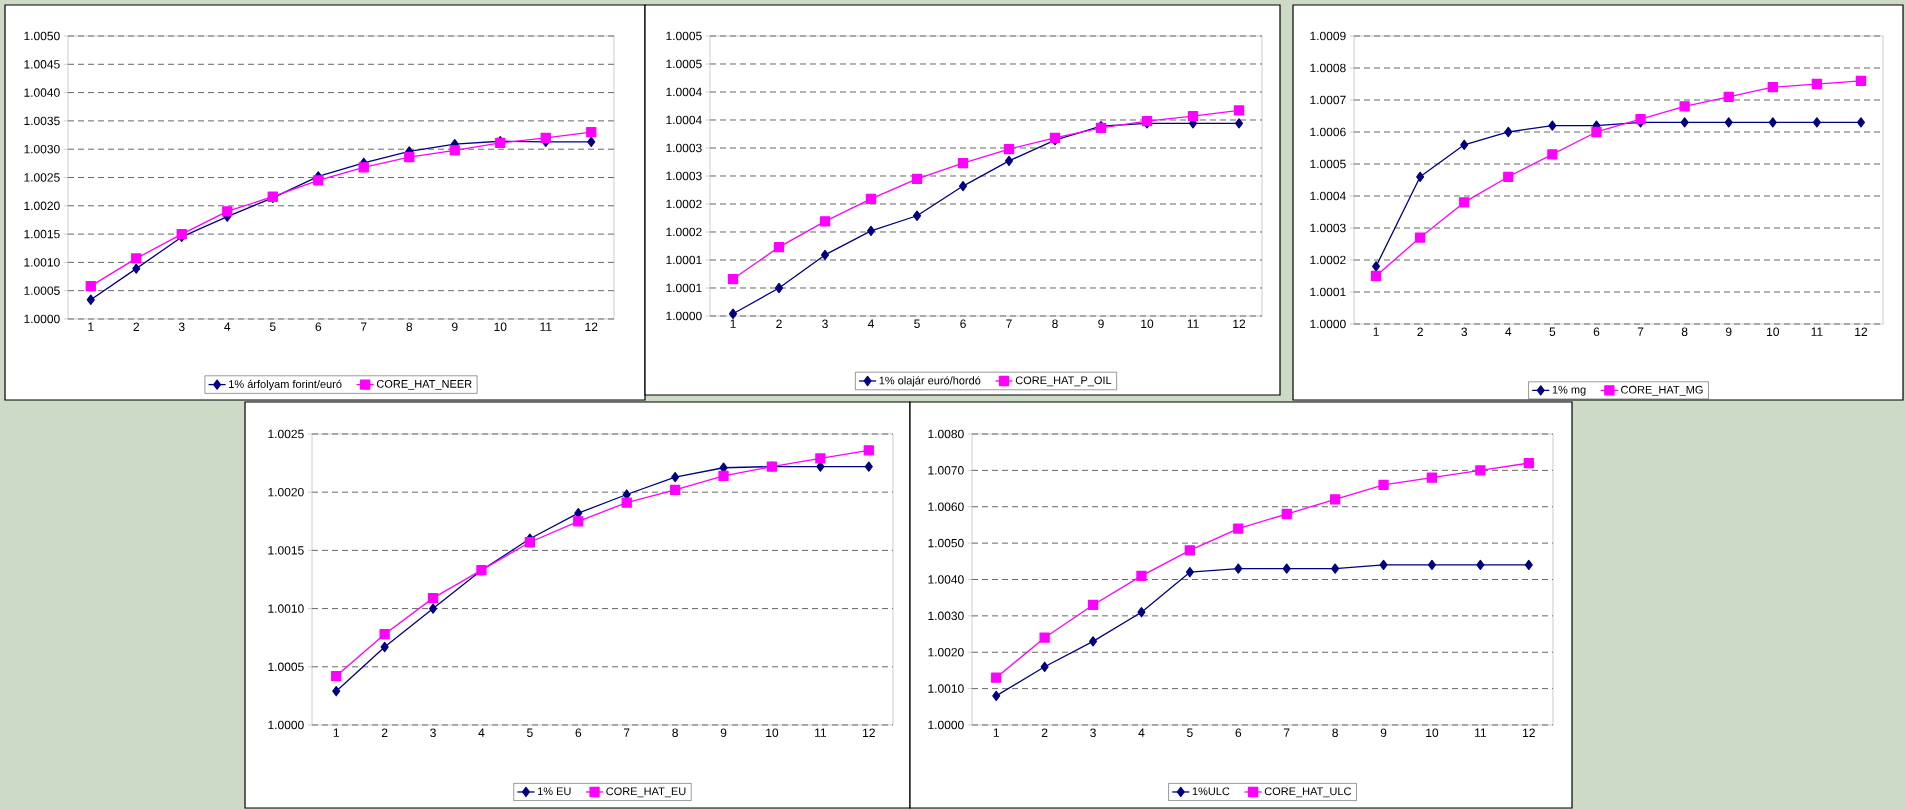  Describe the element at coordinates (1308, 792) in the screenshot. I see `legend-label: CORE_HAT_ULC` at that location.